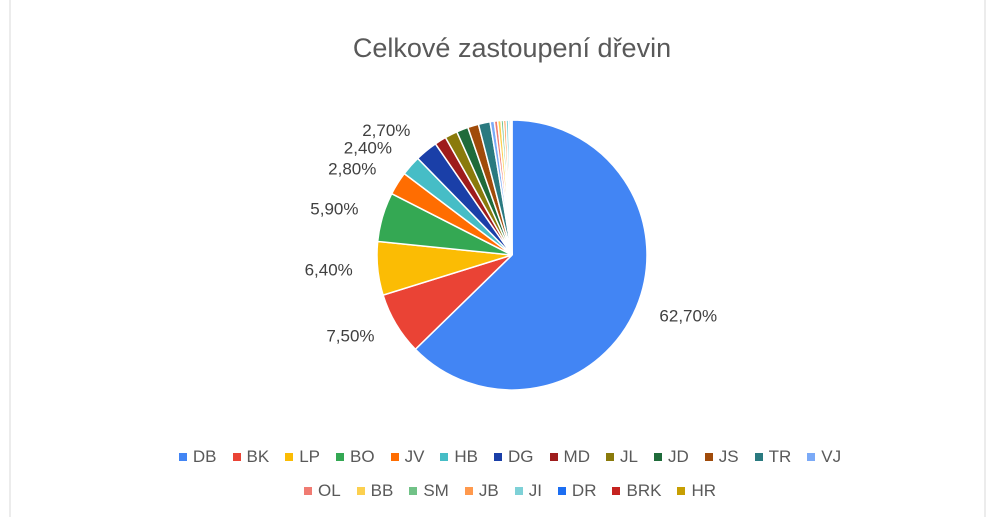 The image size is (1002, 517). I want to click on data-label: 7,50%, so click(350, 335).